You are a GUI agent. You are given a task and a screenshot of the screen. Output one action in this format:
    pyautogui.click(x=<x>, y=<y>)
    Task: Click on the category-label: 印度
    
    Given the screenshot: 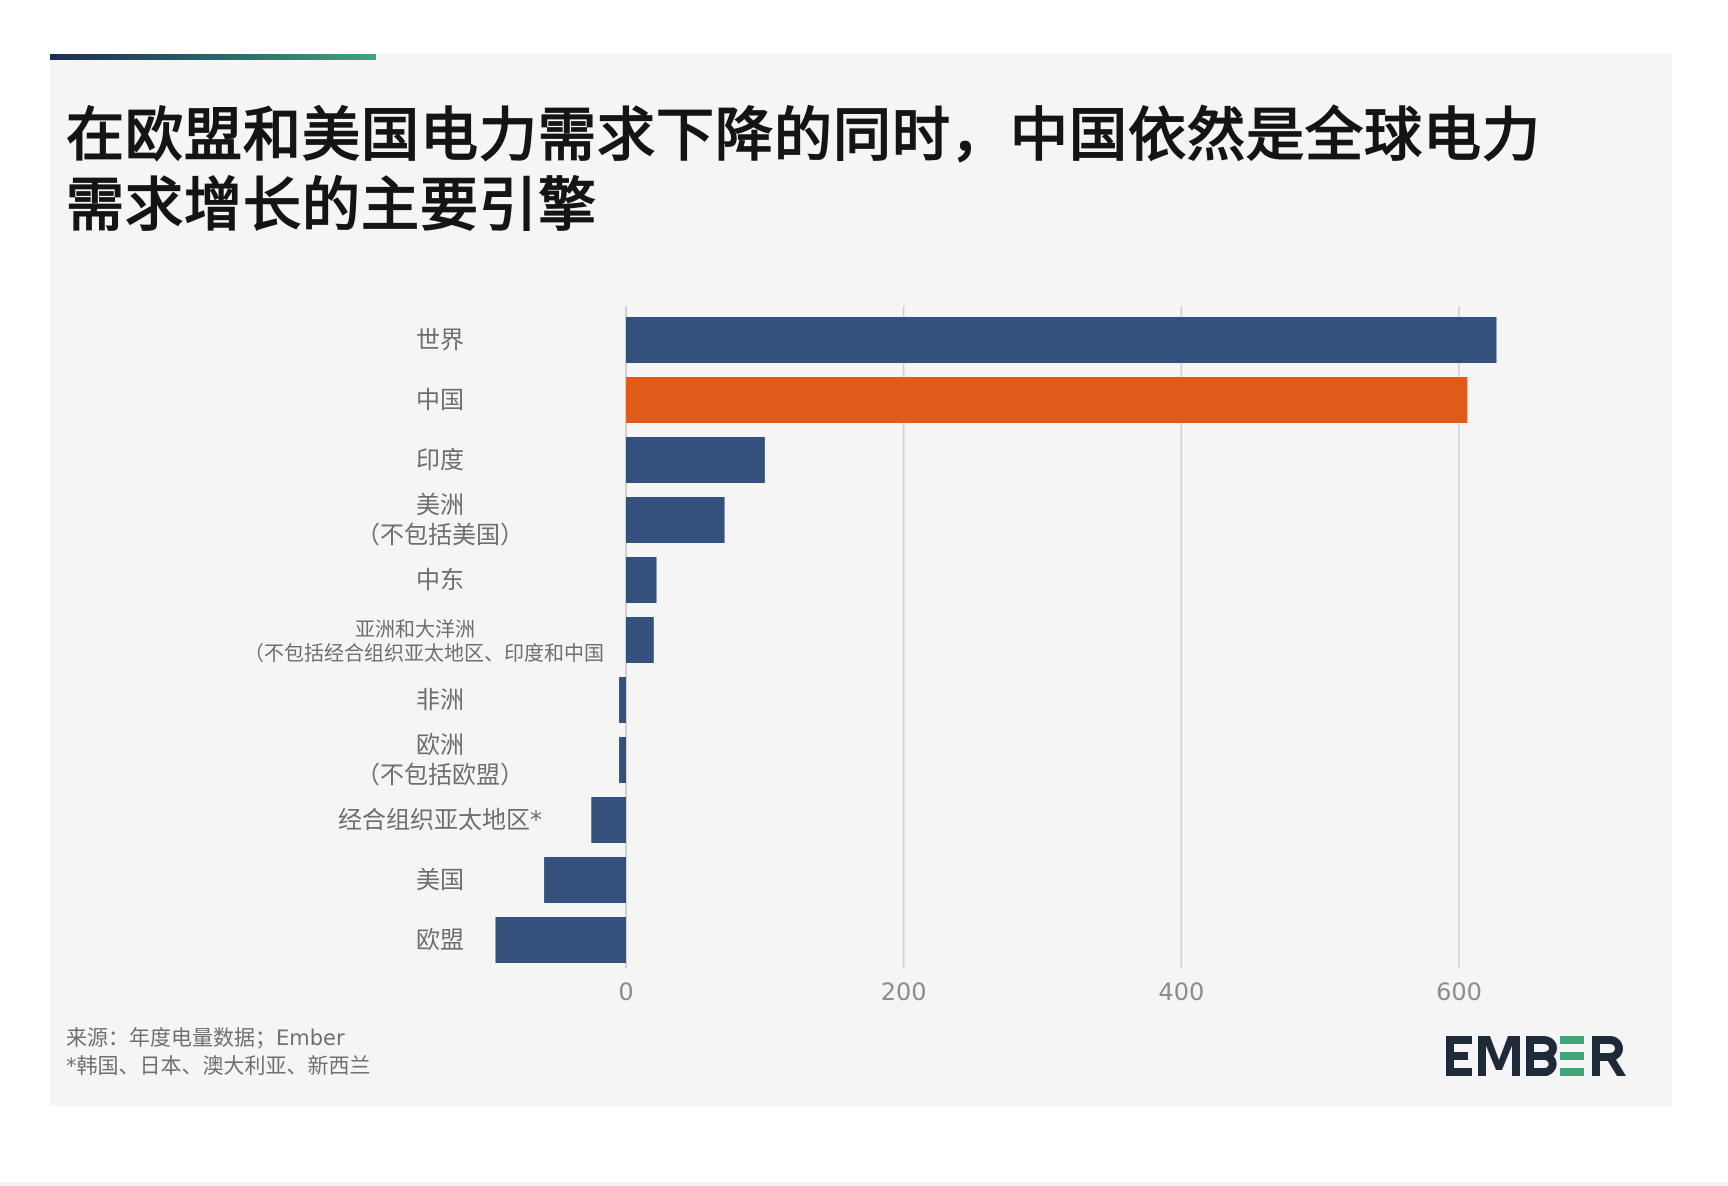 What is the action you would take?
    pyautogui.click(x=440, y=460)
    